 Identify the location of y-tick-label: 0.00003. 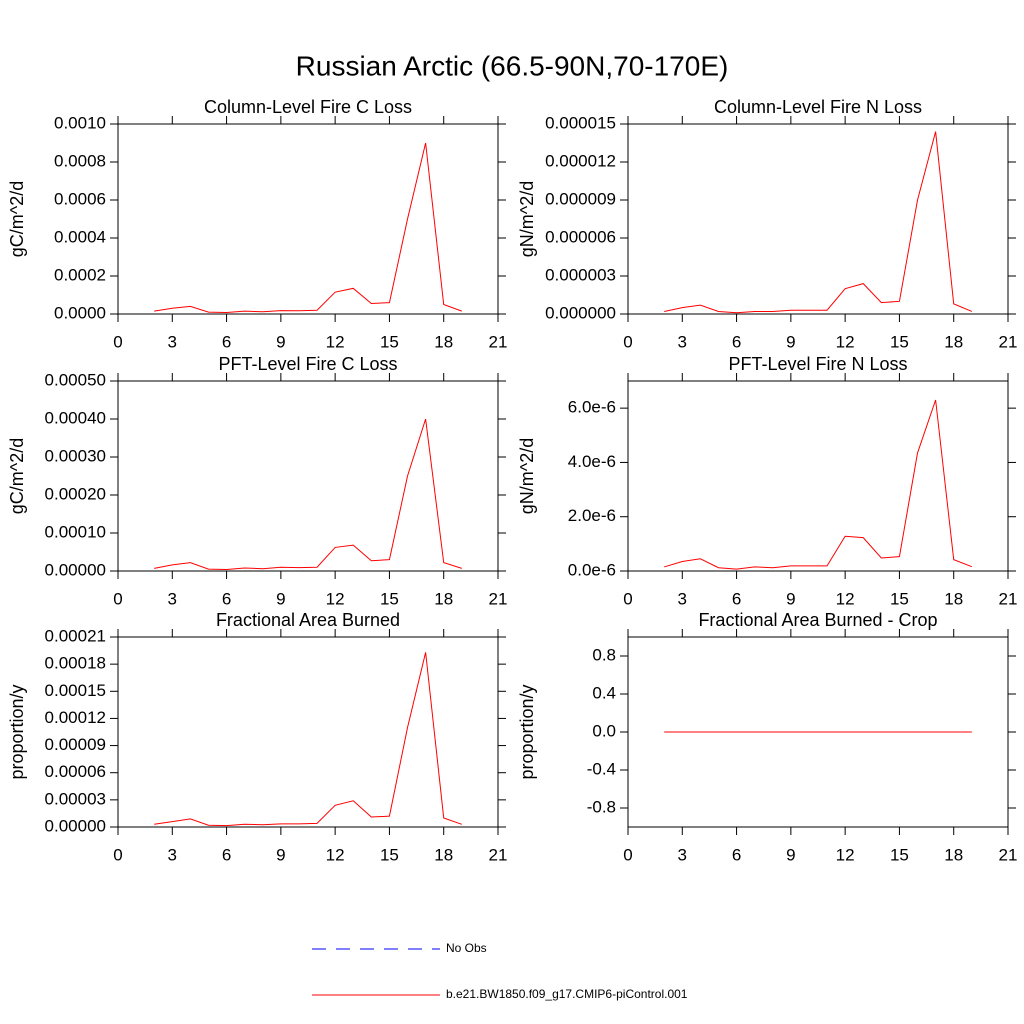
(75, 798).